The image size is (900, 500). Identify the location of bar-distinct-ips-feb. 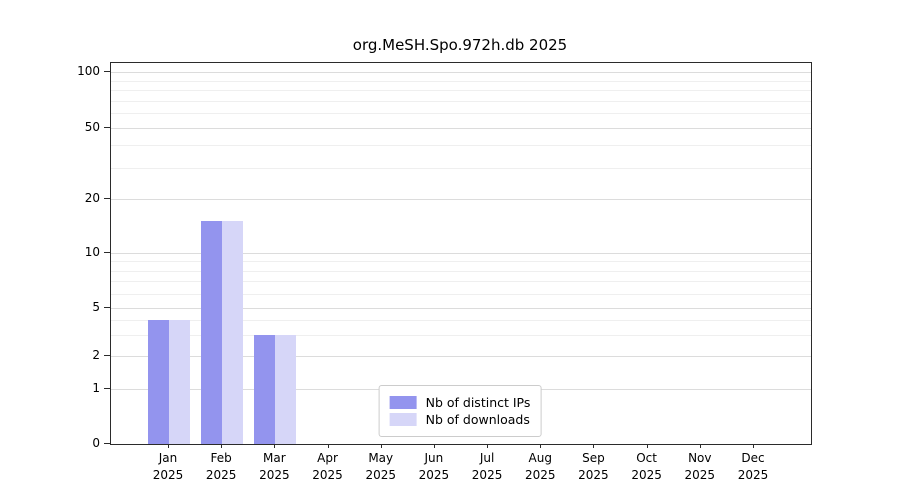
(212, 332).